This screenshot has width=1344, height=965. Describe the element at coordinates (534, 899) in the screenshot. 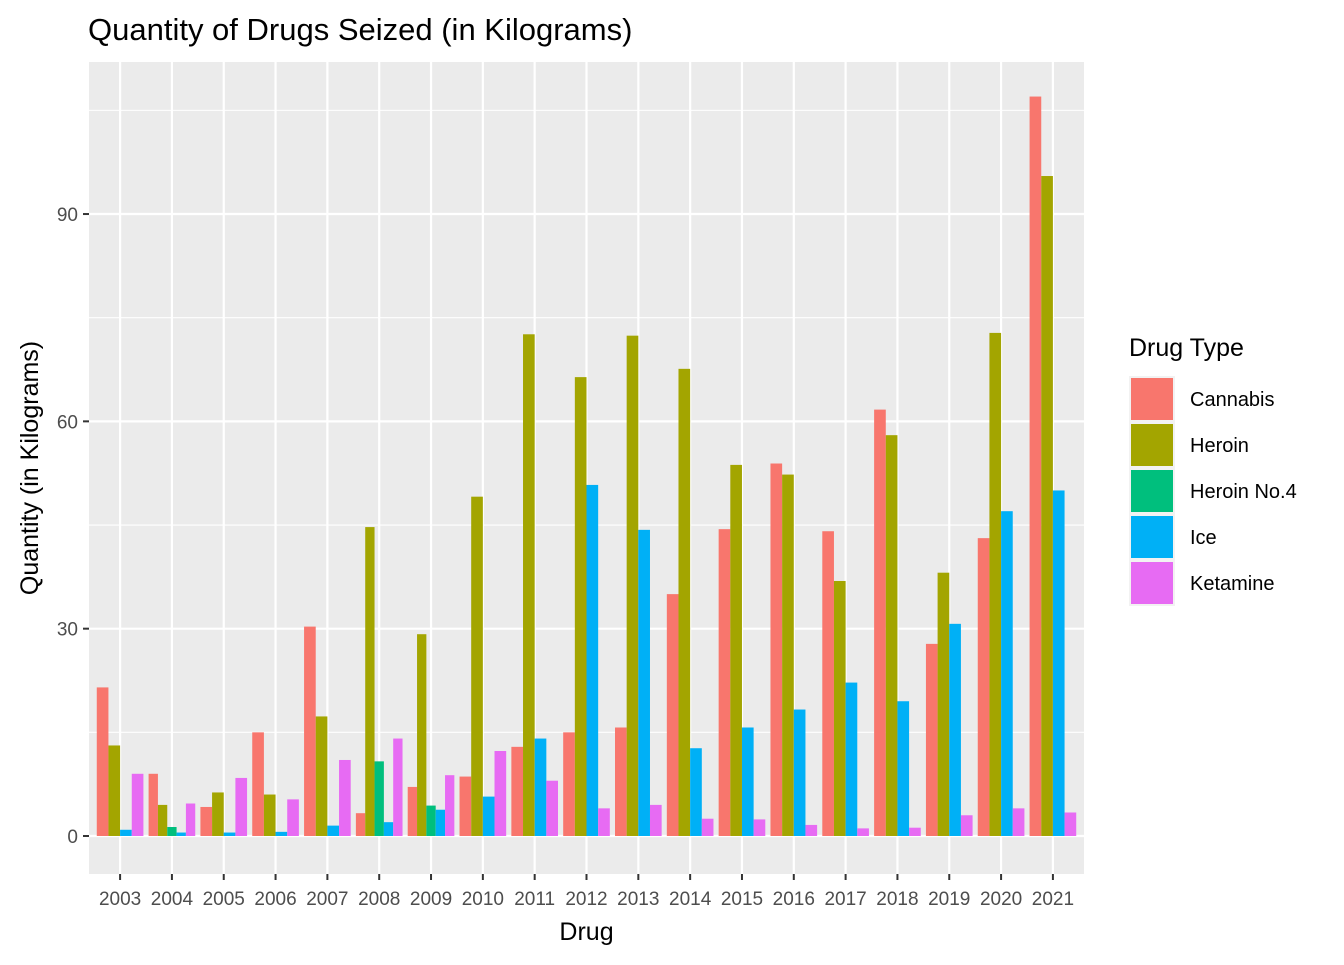

I see `x-tick-label: 2011` at that location.